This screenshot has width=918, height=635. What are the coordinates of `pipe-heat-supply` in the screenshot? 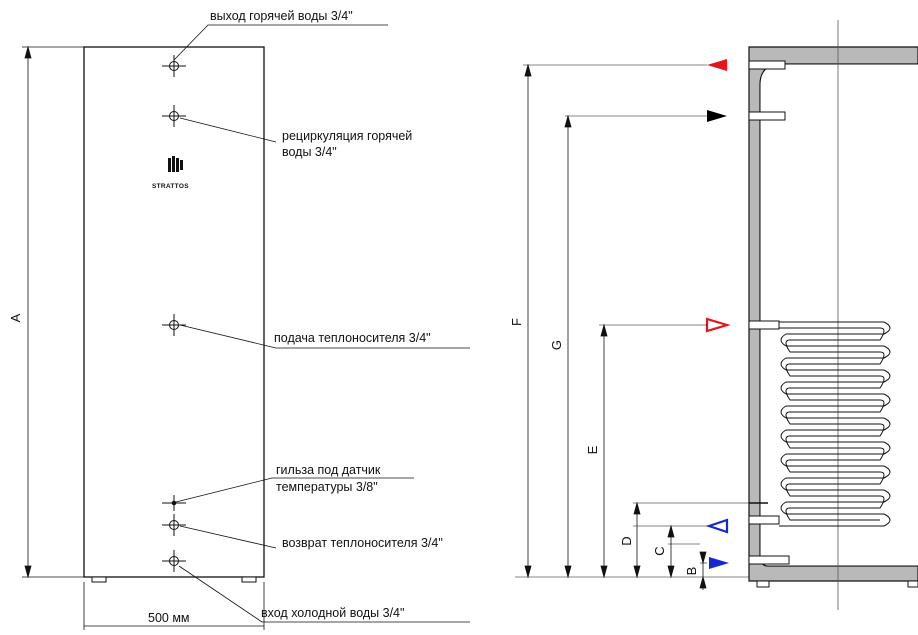 It's located at (764, 325).